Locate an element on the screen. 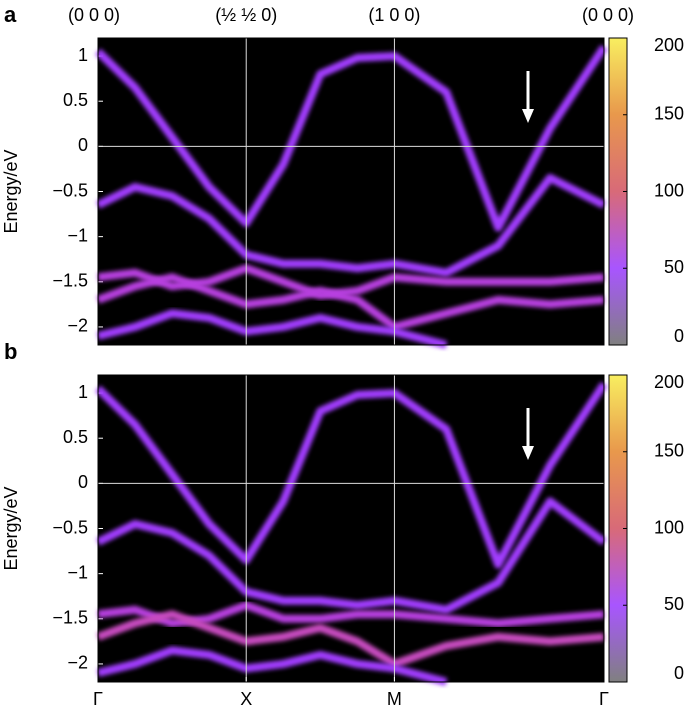 This screenshot has width=685, height=718. panel-label: b is located at coordinates (10, 351).